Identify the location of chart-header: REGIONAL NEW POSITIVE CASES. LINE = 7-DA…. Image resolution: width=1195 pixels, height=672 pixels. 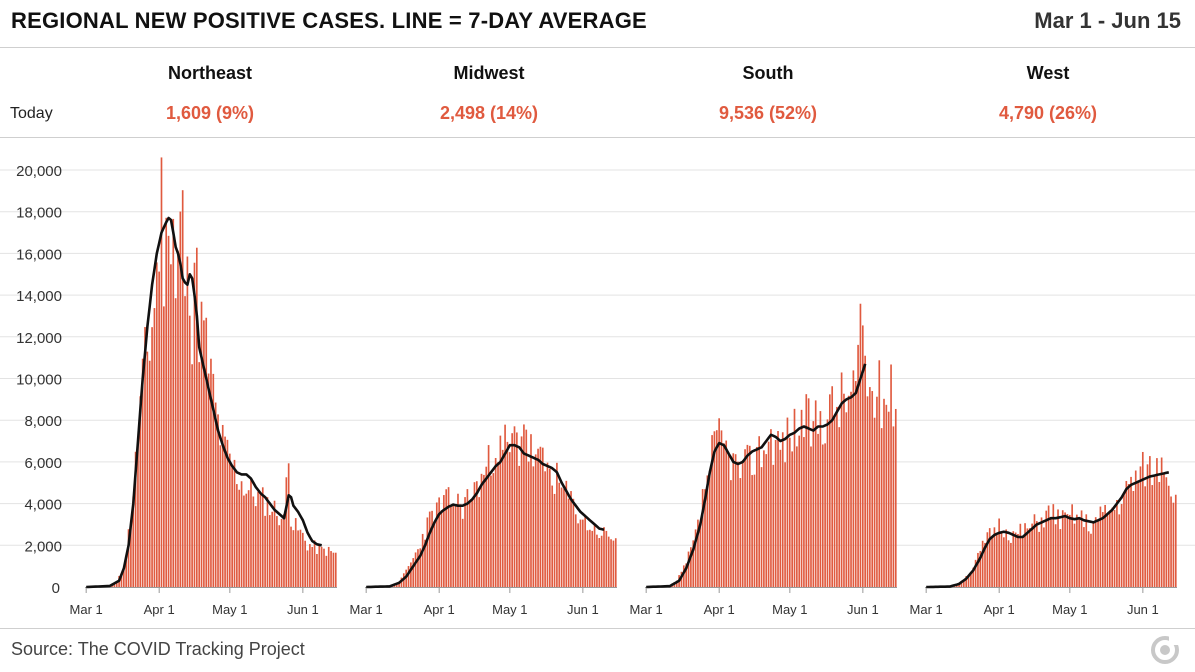
(597, 24).